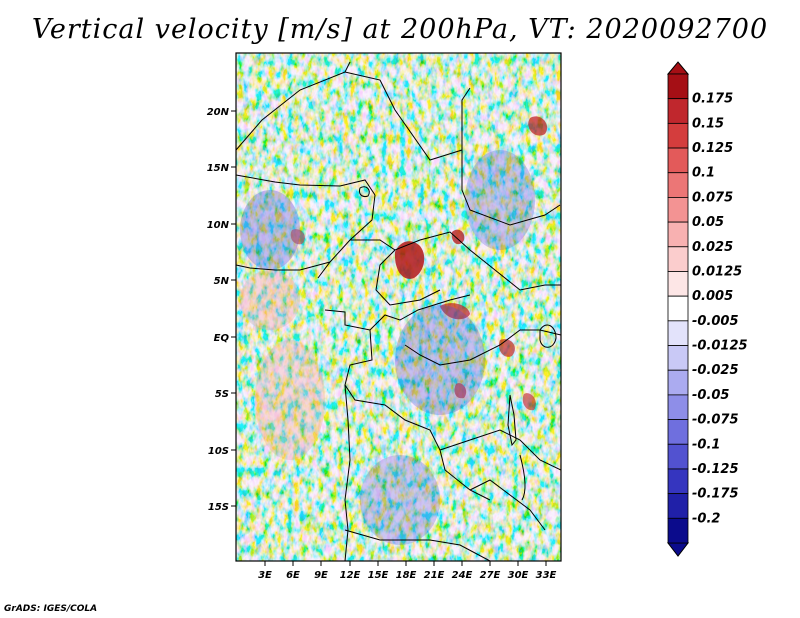  I want to click on colorbar-label: 0.075, so click(712, 197).